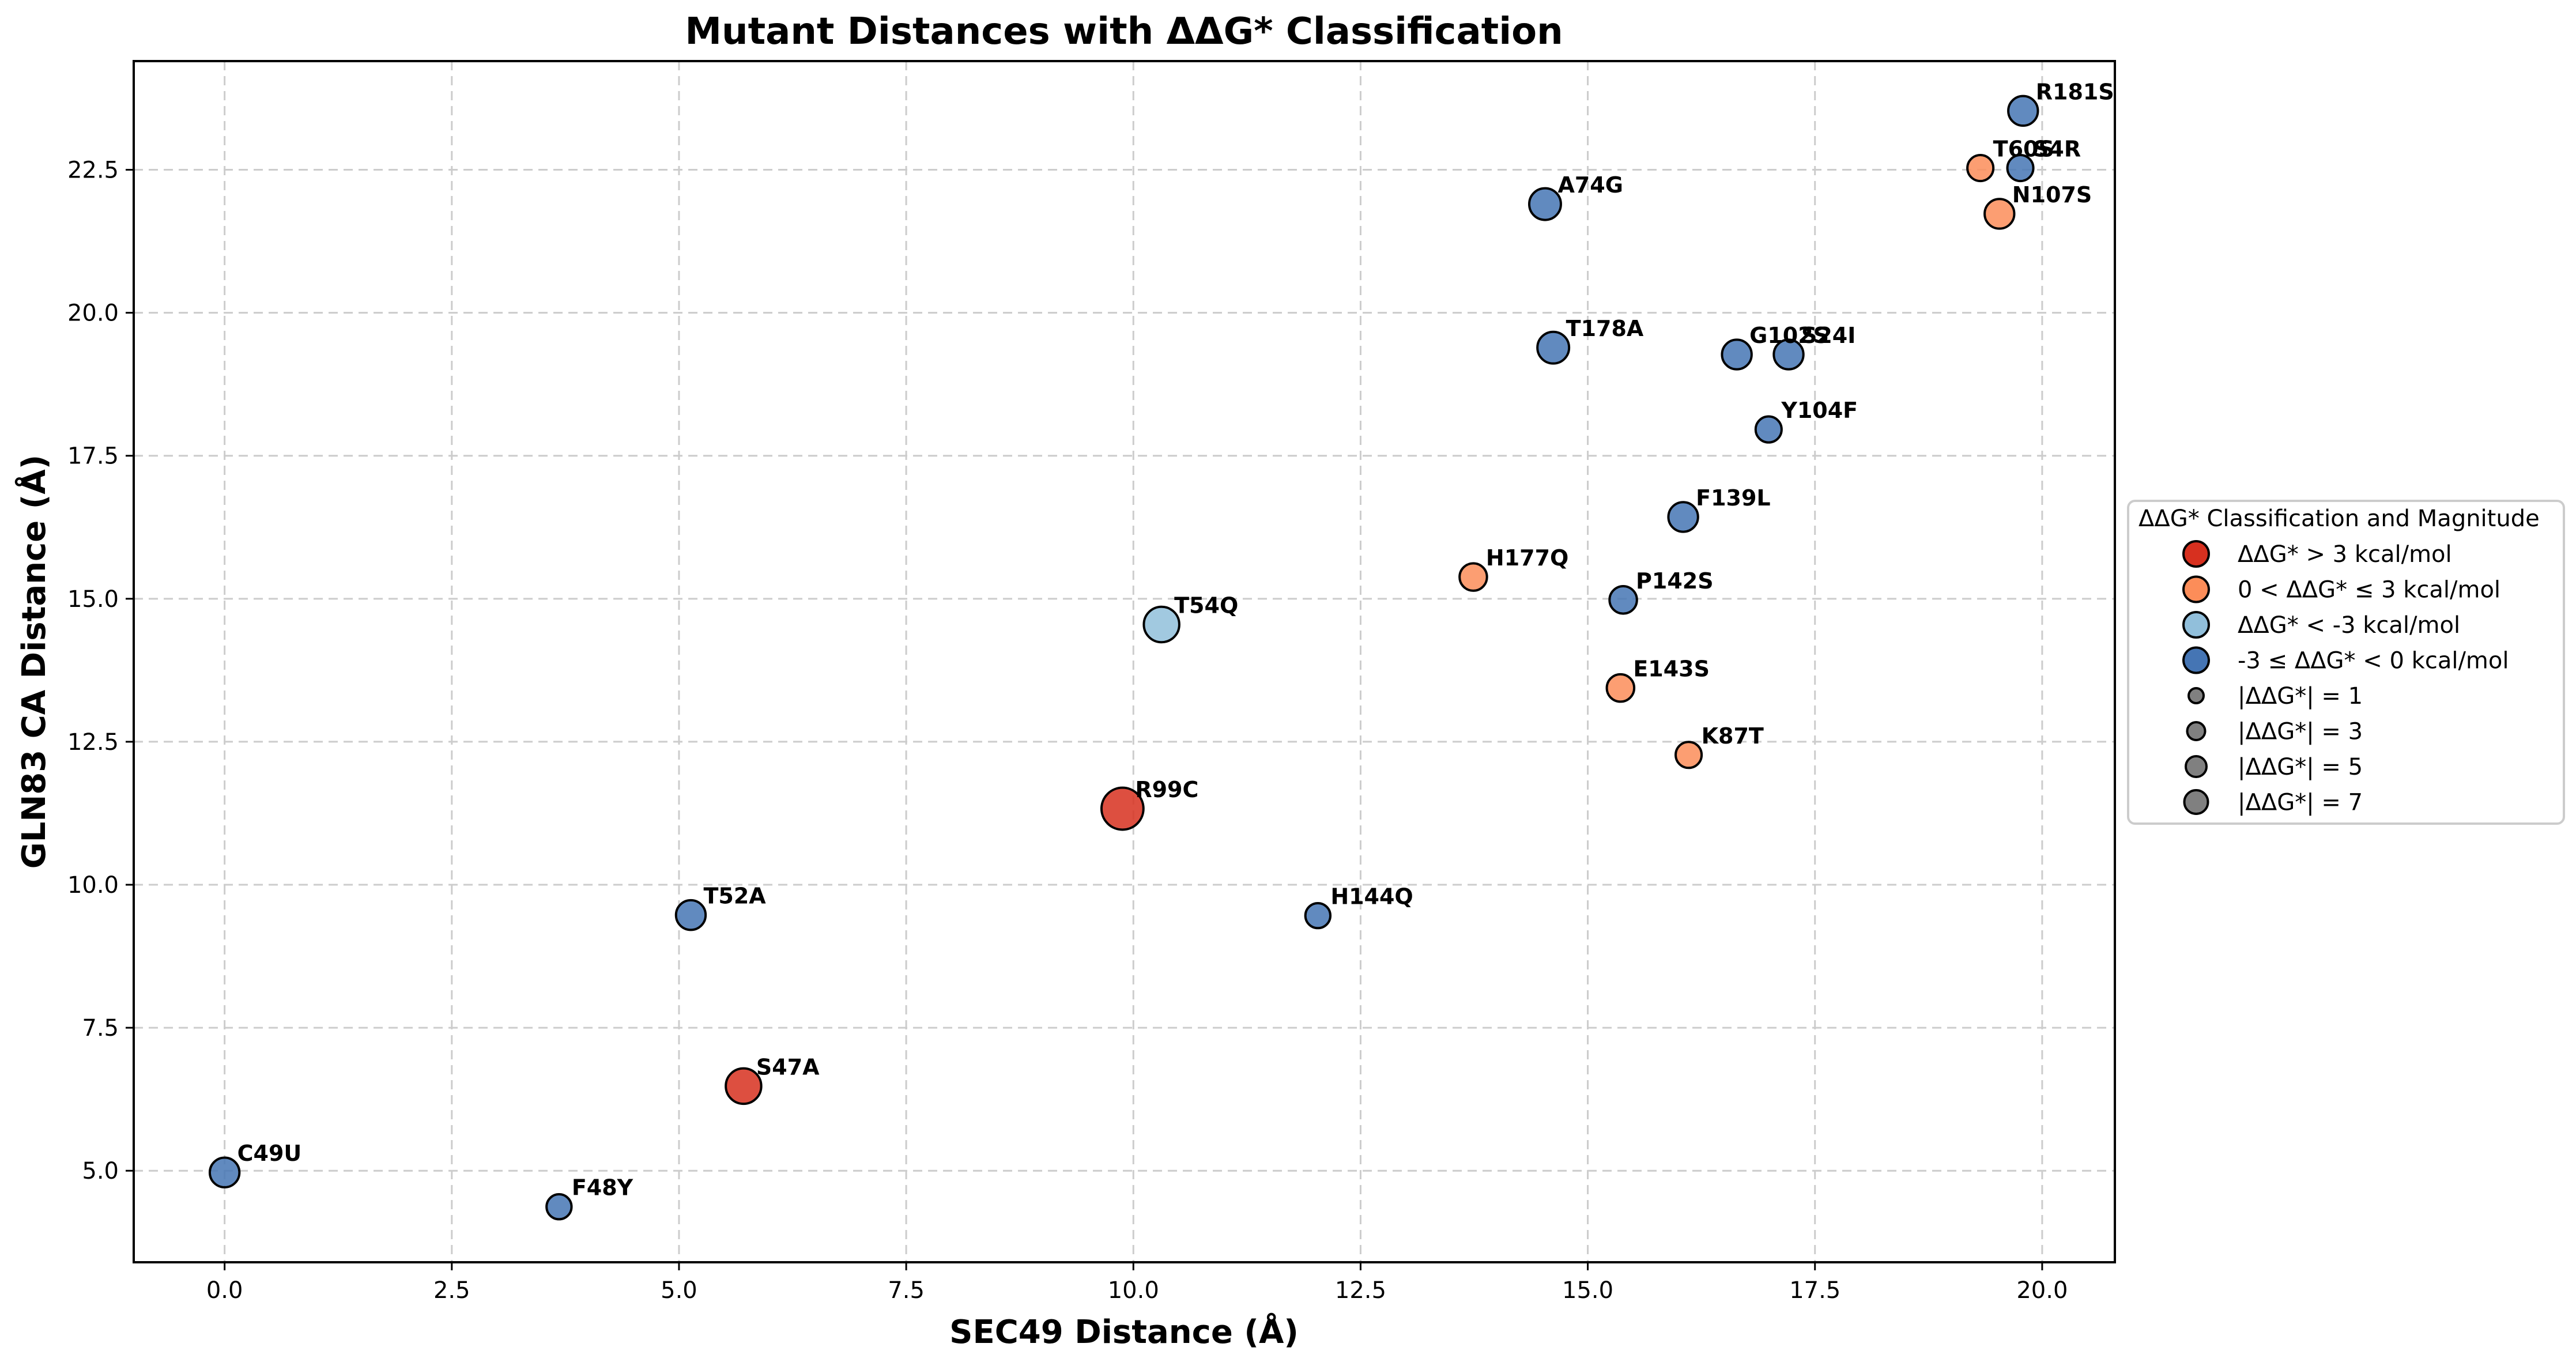  Describe the element at coordinates (1683, 517) in the screenshot. I see `point-f139l` at that location.